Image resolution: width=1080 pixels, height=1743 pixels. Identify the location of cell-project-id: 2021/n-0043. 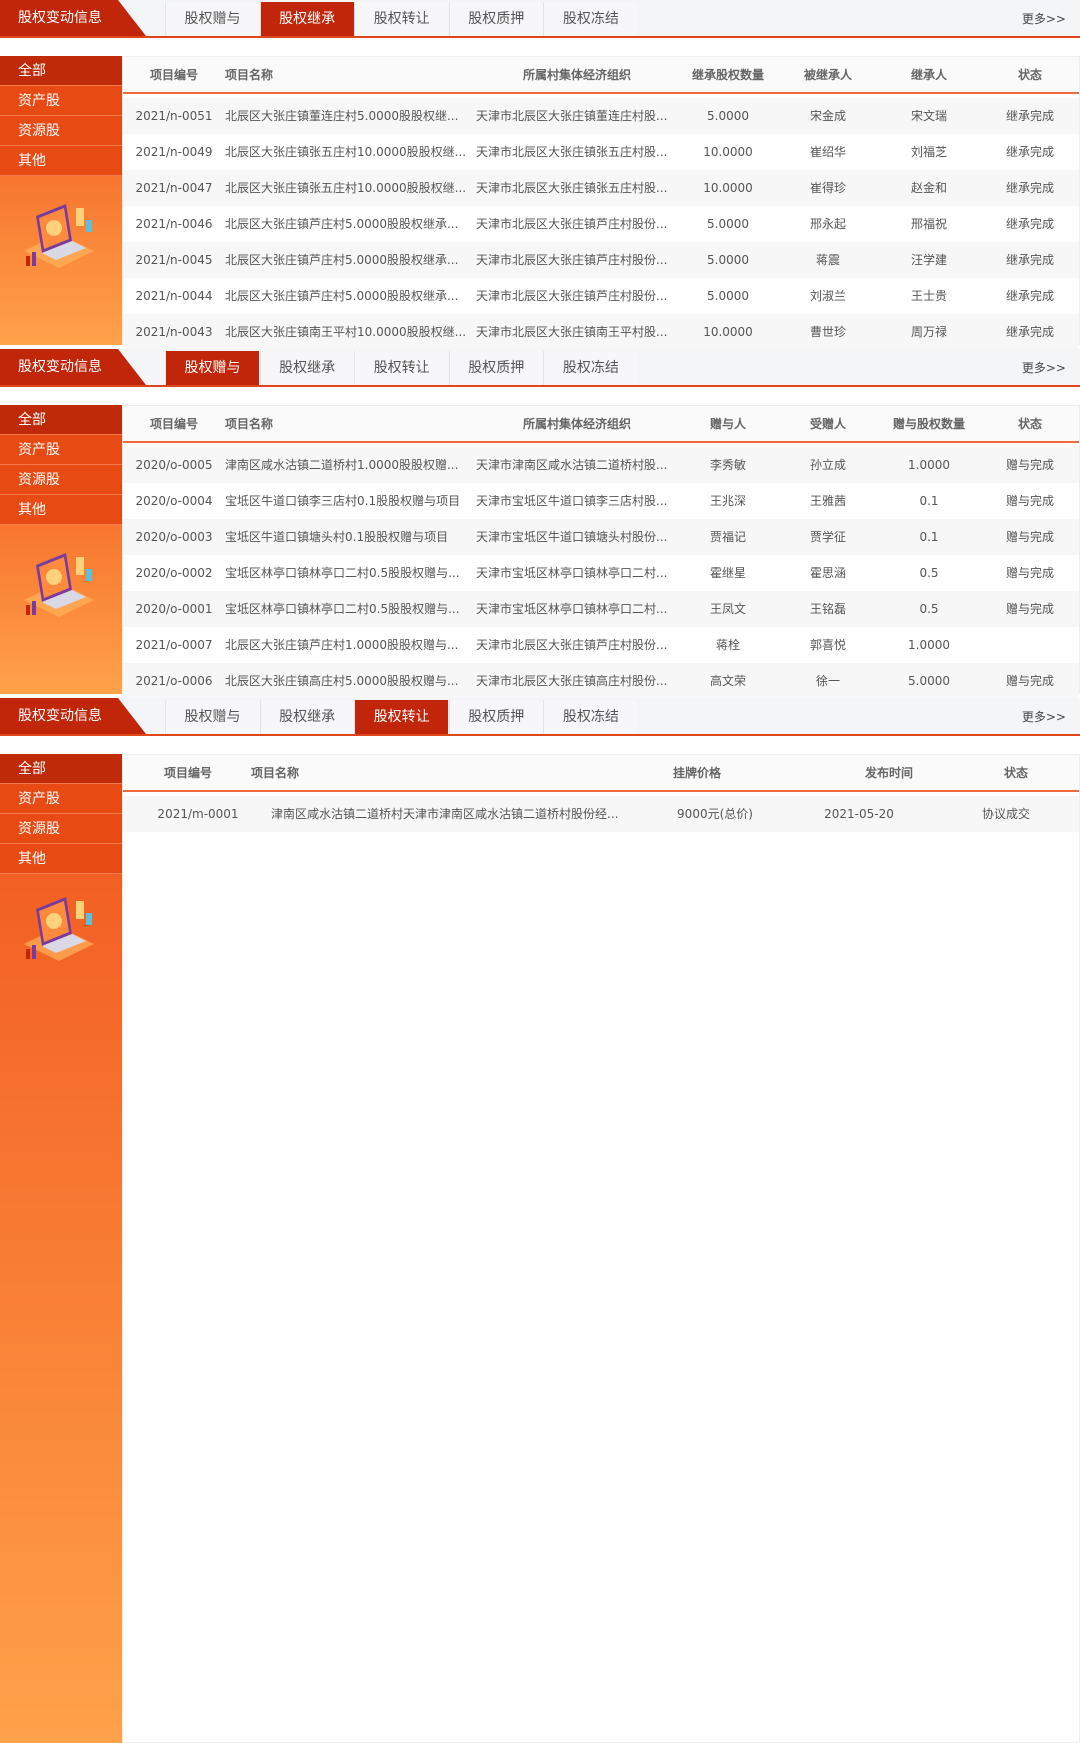
(174, 332).